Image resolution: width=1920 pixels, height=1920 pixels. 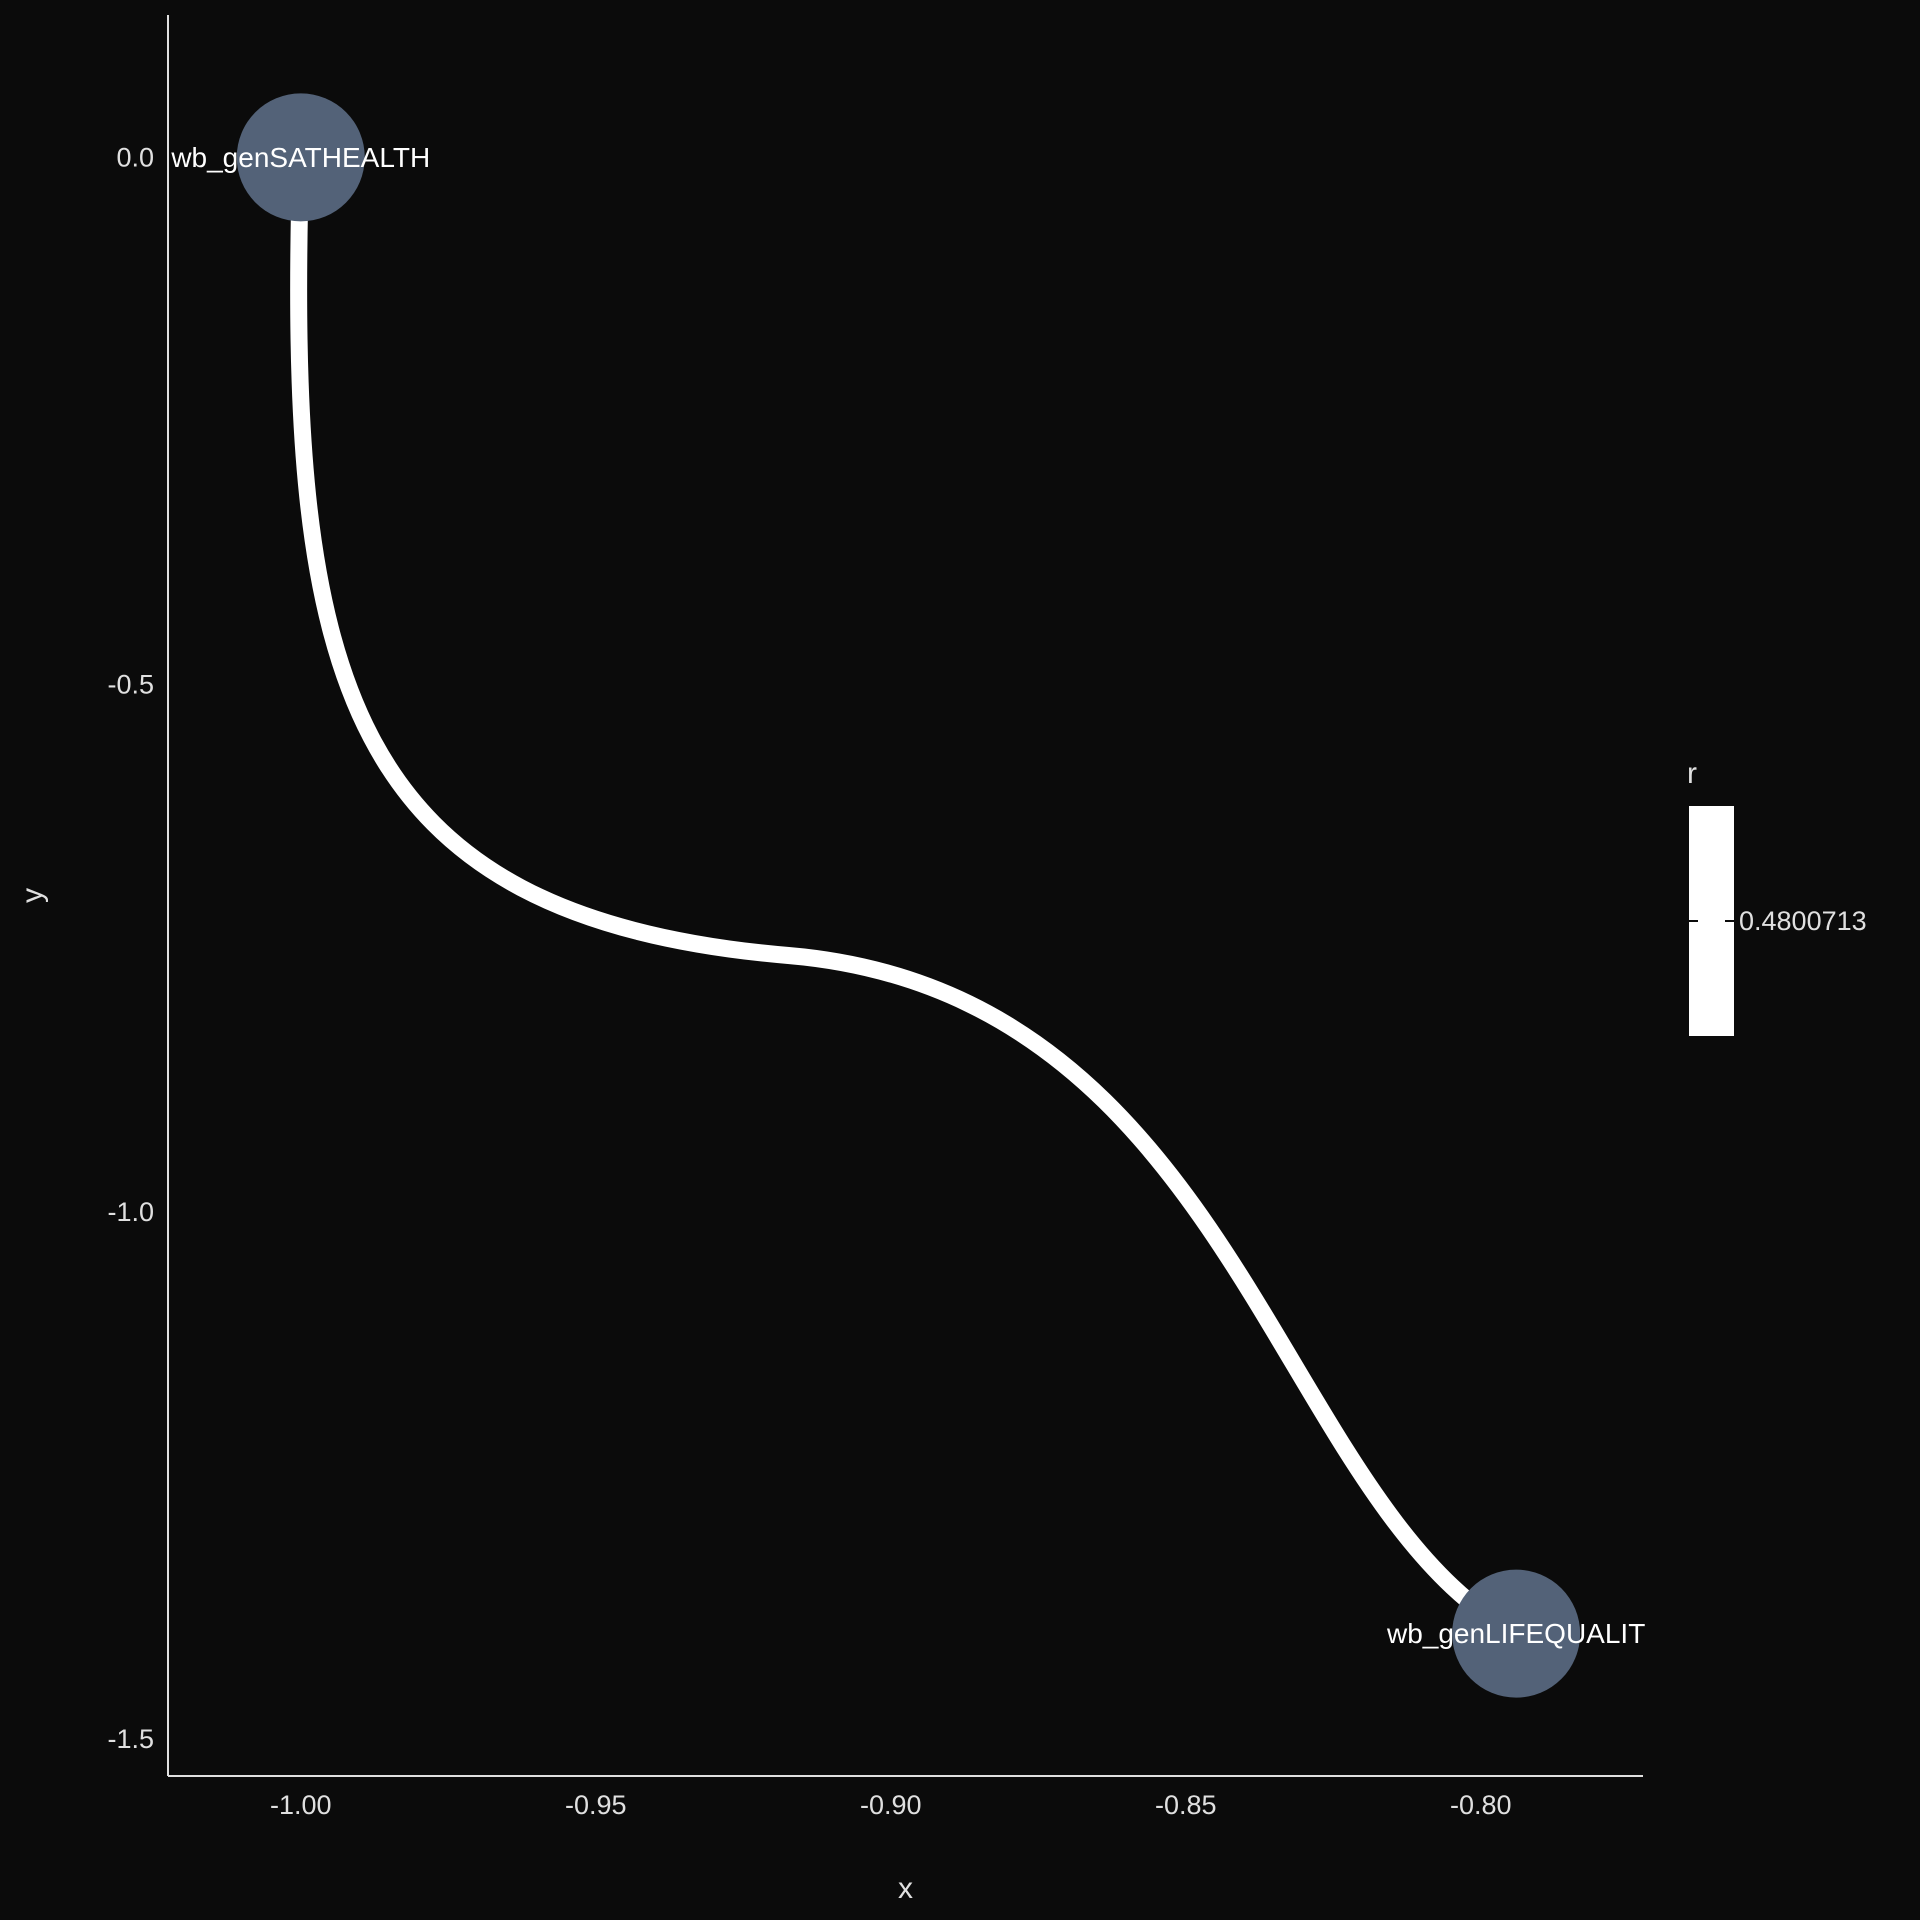 What do you see at coordinates (301, 1805) in the screenshot?
I see `x-tick-label: -1.00` at bounding box center [301, 1805].